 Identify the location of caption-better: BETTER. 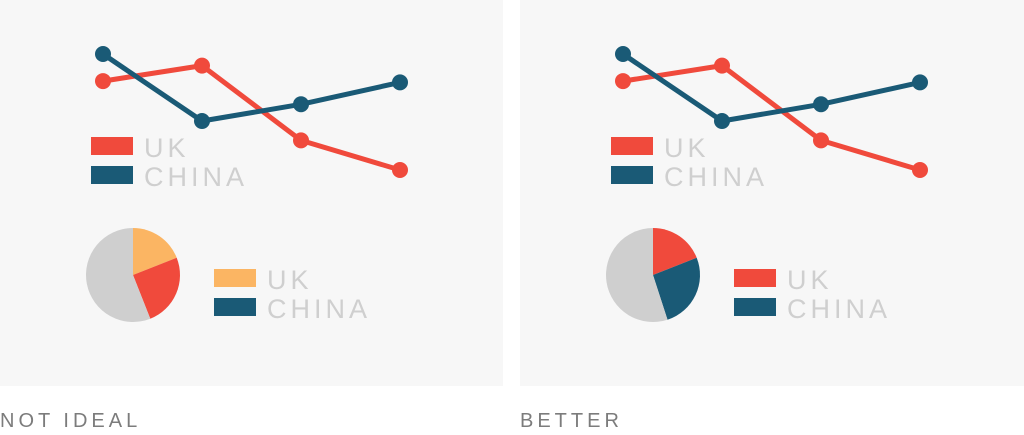
(571, 421).